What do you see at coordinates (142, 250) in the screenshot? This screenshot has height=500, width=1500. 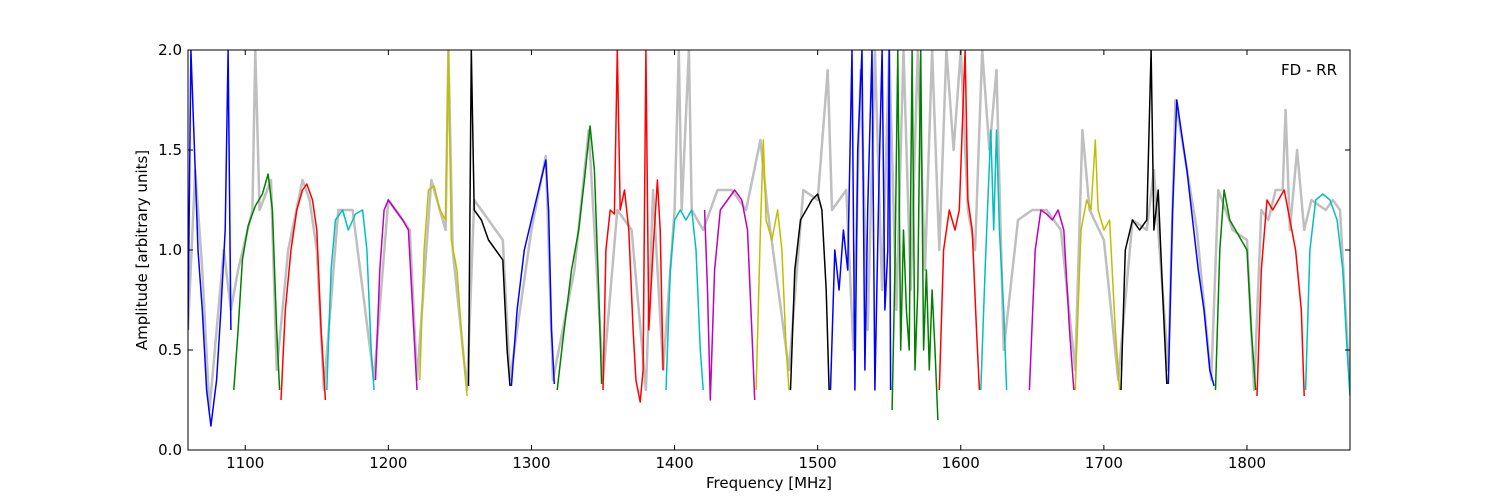 I see `y-axis-label: Amplitude [arbitrary units]` at bounding box center [142, 250].